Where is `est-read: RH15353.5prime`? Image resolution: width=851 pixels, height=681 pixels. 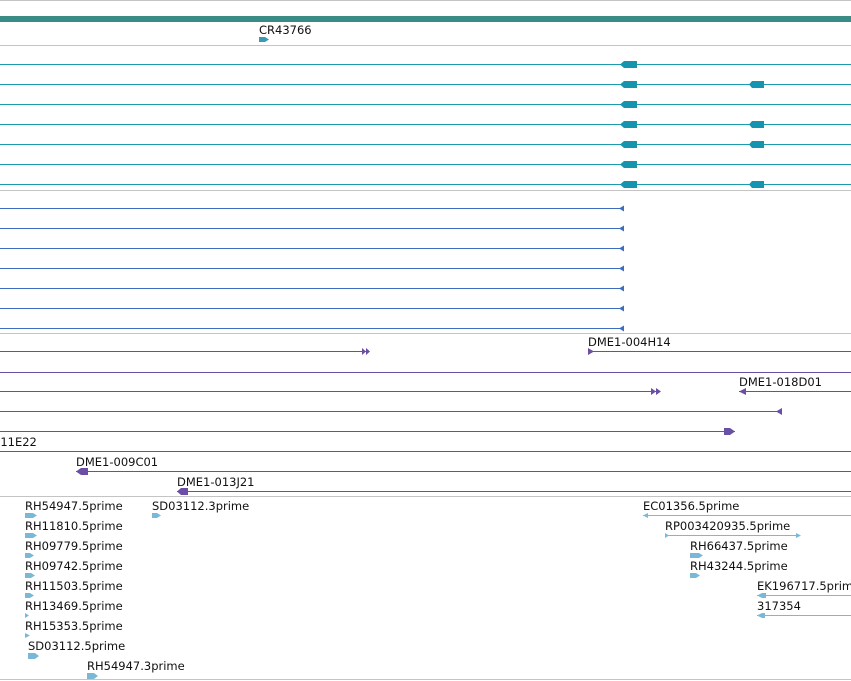 est-read: RH15353.5prime is located at coordinates (74, 628).